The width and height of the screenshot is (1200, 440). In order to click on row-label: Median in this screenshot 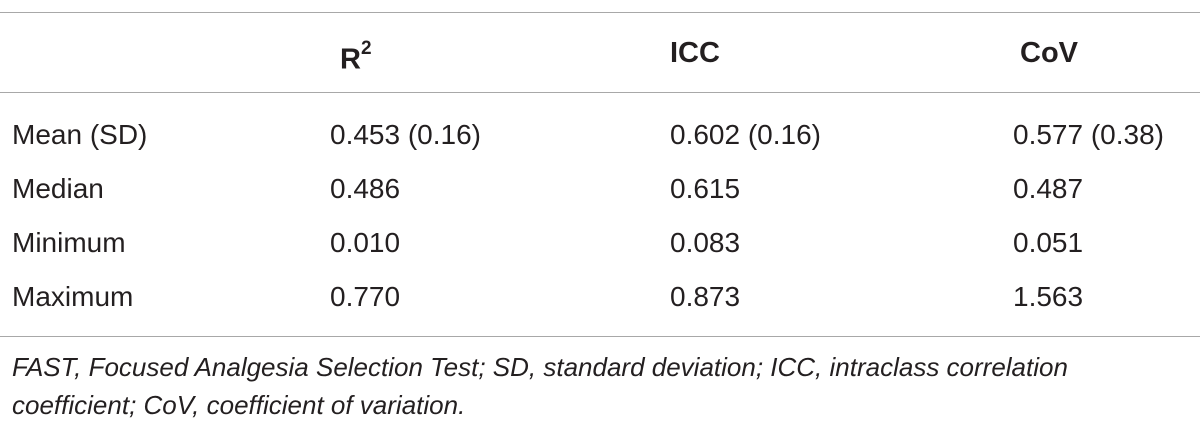, I will do `click(58, 188)`.